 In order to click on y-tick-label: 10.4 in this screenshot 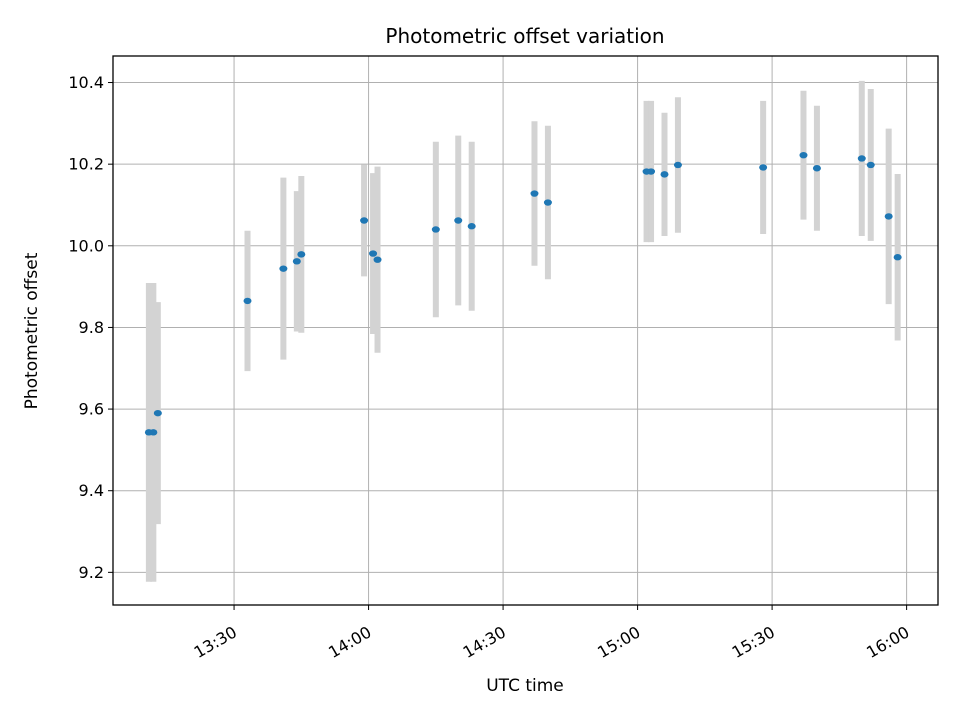, I will do `click(86, 82)`.